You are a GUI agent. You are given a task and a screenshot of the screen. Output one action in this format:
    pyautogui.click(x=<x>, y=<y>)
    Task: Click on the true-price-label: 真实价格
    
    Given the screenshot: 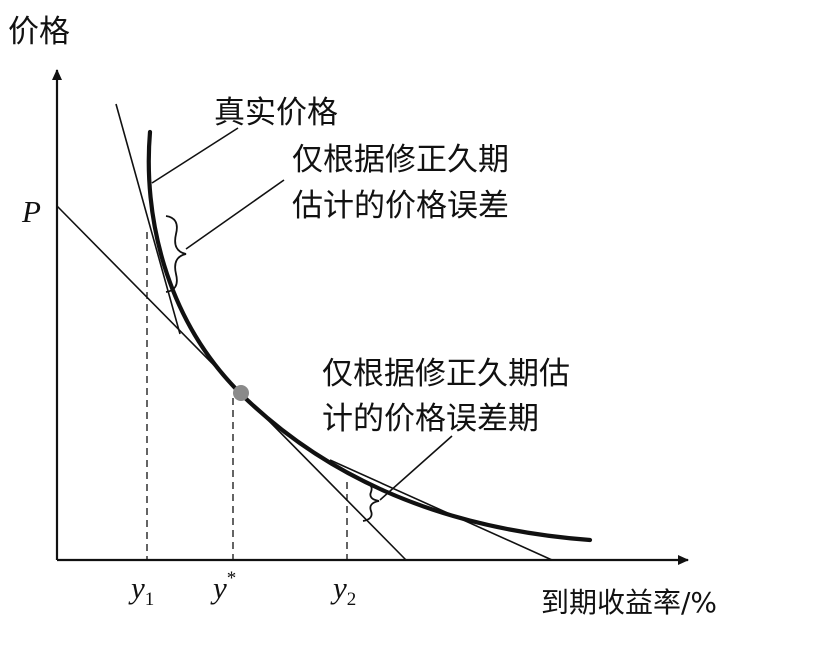 What is the action you would take?
    pyautogui.click(x=276, y=113)
    